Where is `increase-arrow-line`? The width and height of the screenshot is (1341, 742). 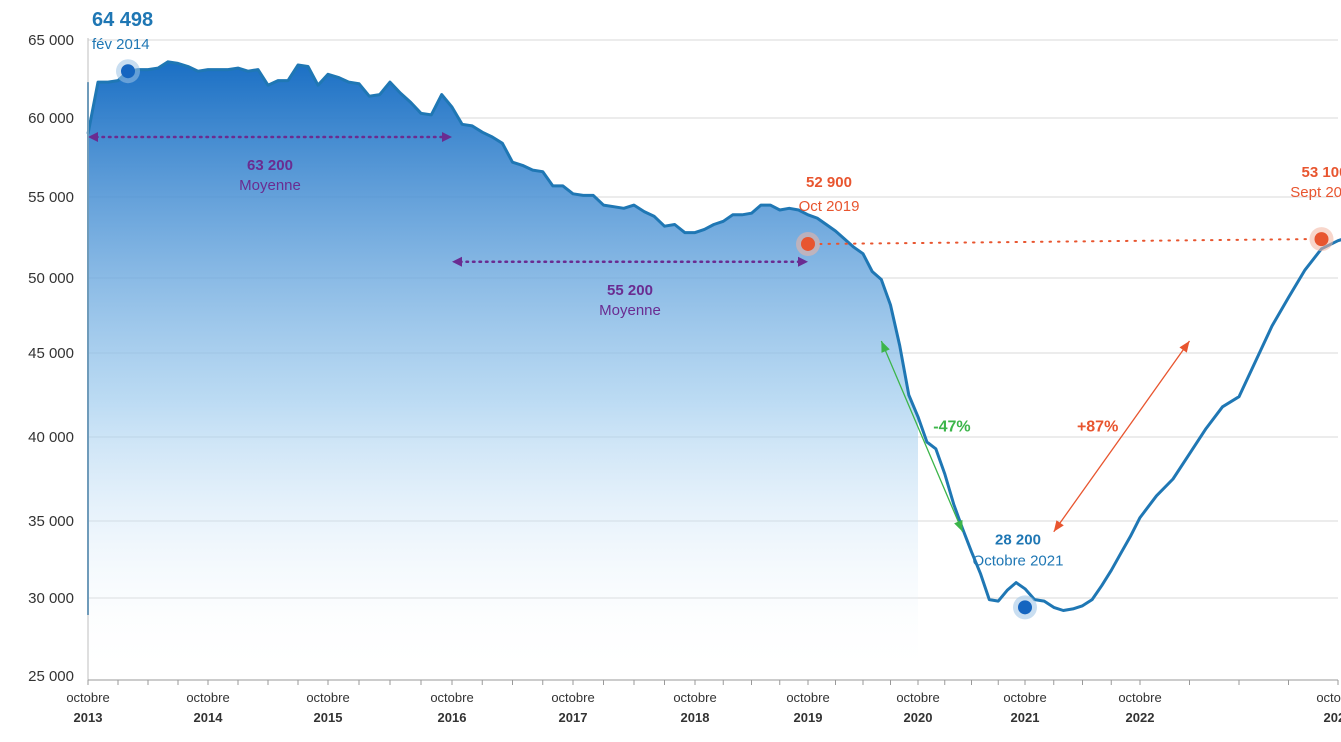
increase-arrow-line is located at coordinates (1122, 436).